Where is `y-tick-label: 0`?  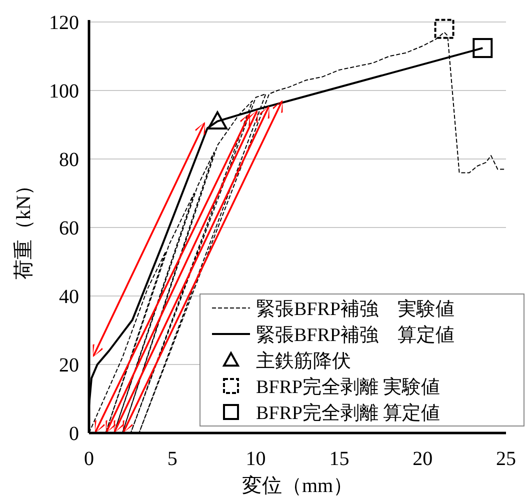 y-tick-label: 0 is located at coordinates (74, 434).